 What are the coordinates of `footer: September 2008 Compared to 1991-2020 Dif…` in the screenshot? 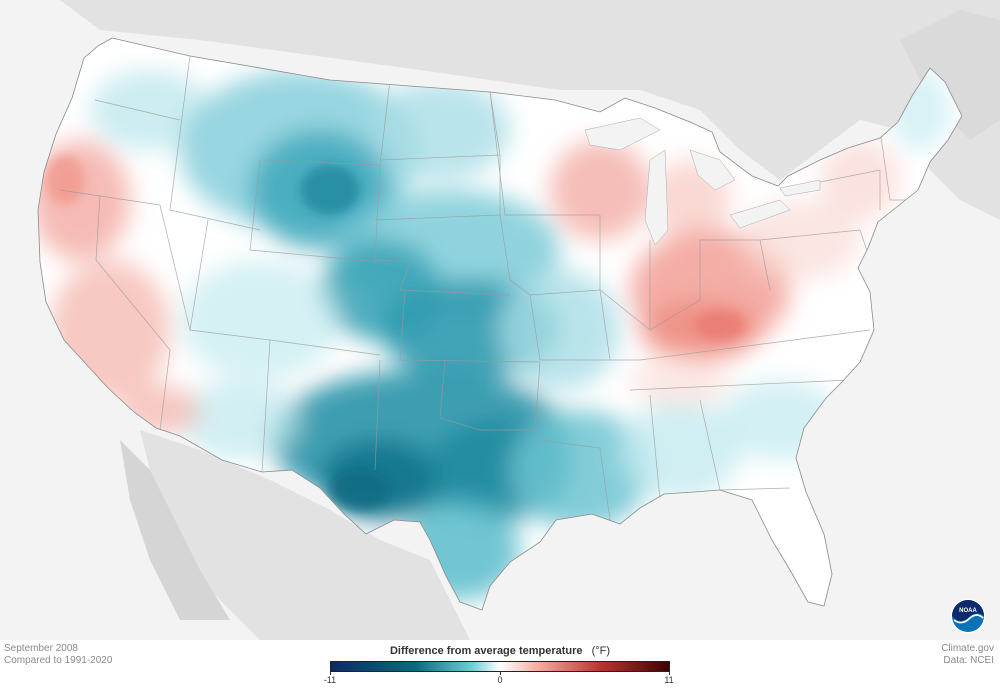 It's located at (500, 665).